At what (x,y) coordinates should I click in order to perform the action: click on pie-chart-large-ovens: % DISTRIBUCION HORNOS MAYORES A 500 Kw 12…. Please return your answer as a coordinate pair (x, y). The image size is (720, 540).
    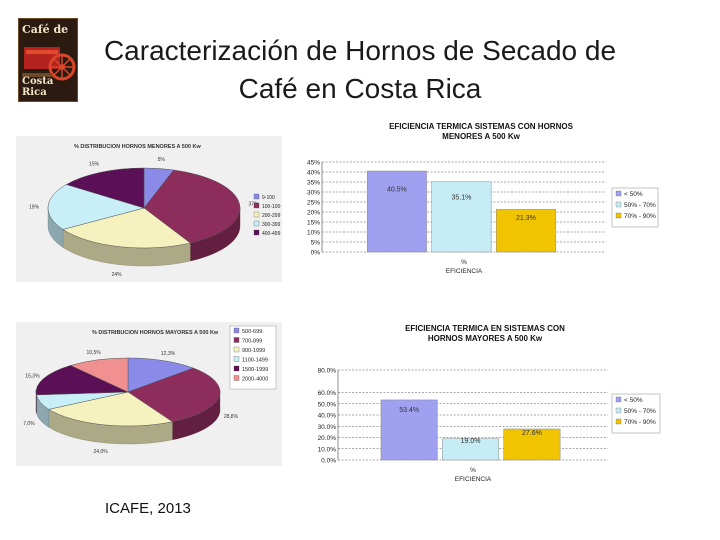
    Looking at the image, I should click on (150, 390).